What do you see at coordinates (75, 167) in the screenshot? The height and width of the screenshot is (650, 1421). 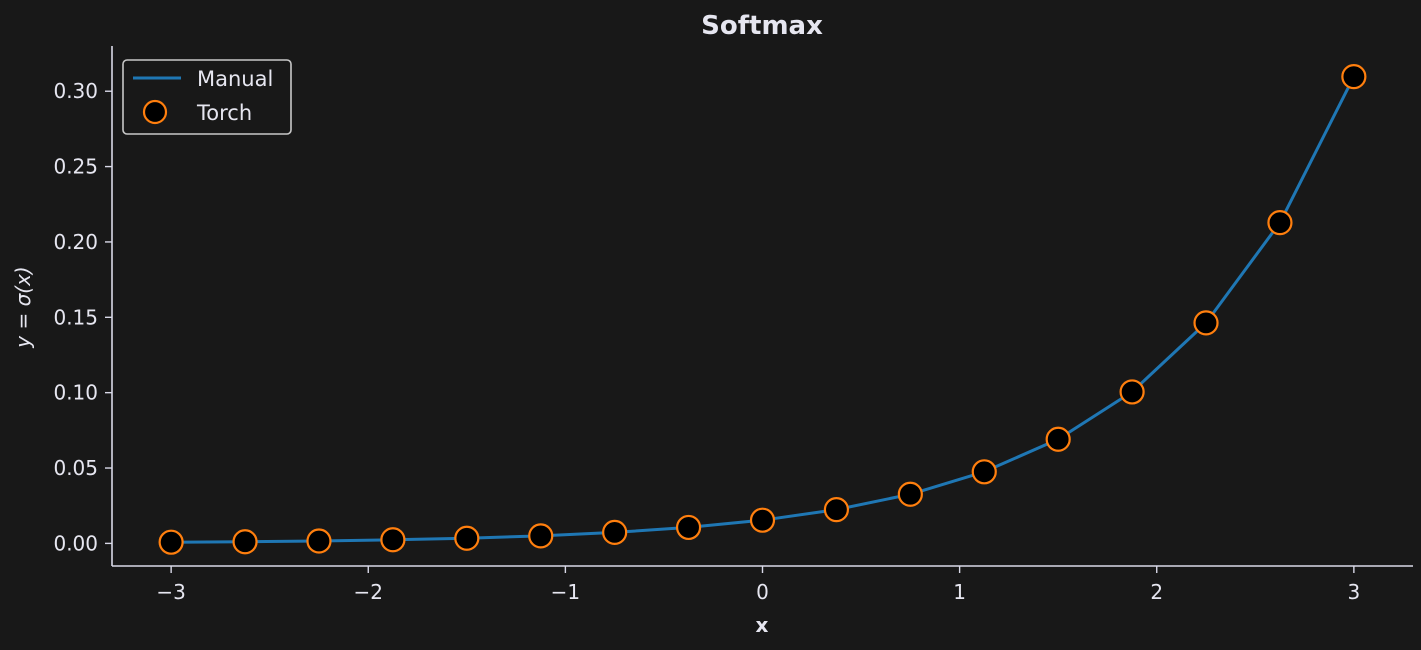 I see `y-tick-label: 0.25` at bounding box center [75, 167].